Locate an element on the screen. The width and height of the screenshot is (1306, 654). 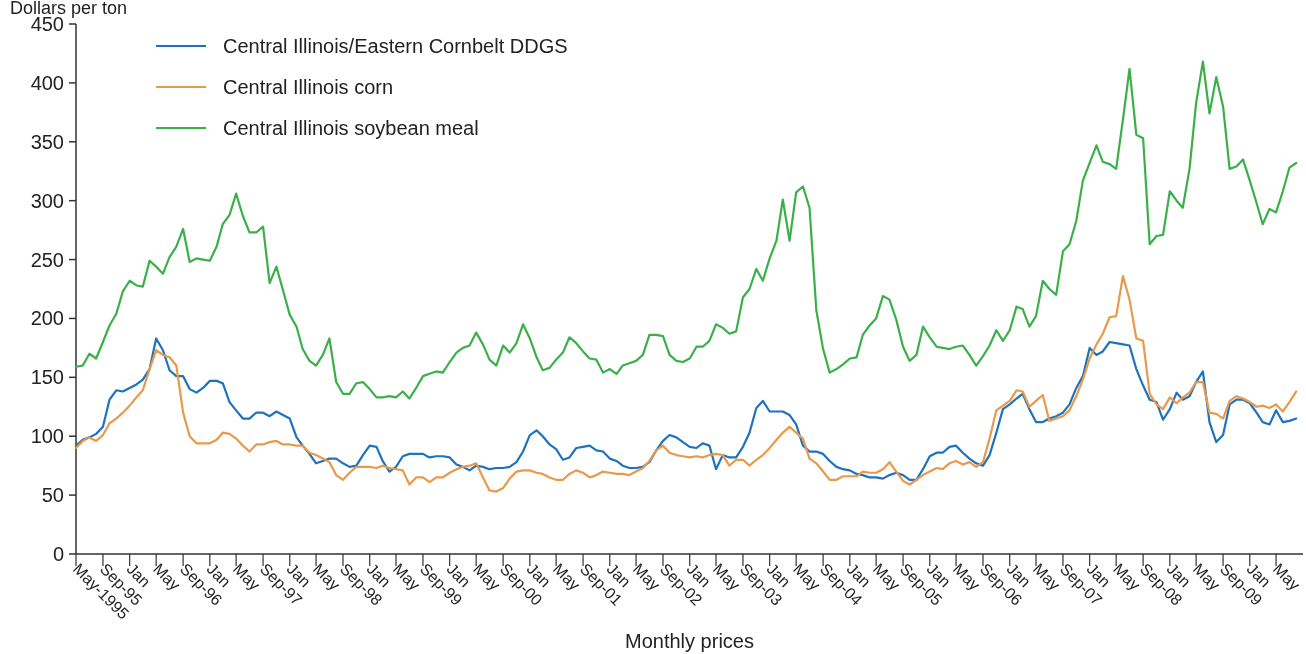
y-tick-label: 0 is located at coordinates (58, 554).